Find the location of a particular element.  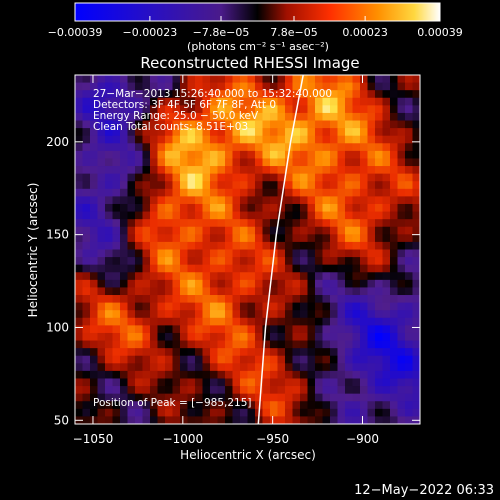

colorbar-gradient is located at coordinates (257, 12).